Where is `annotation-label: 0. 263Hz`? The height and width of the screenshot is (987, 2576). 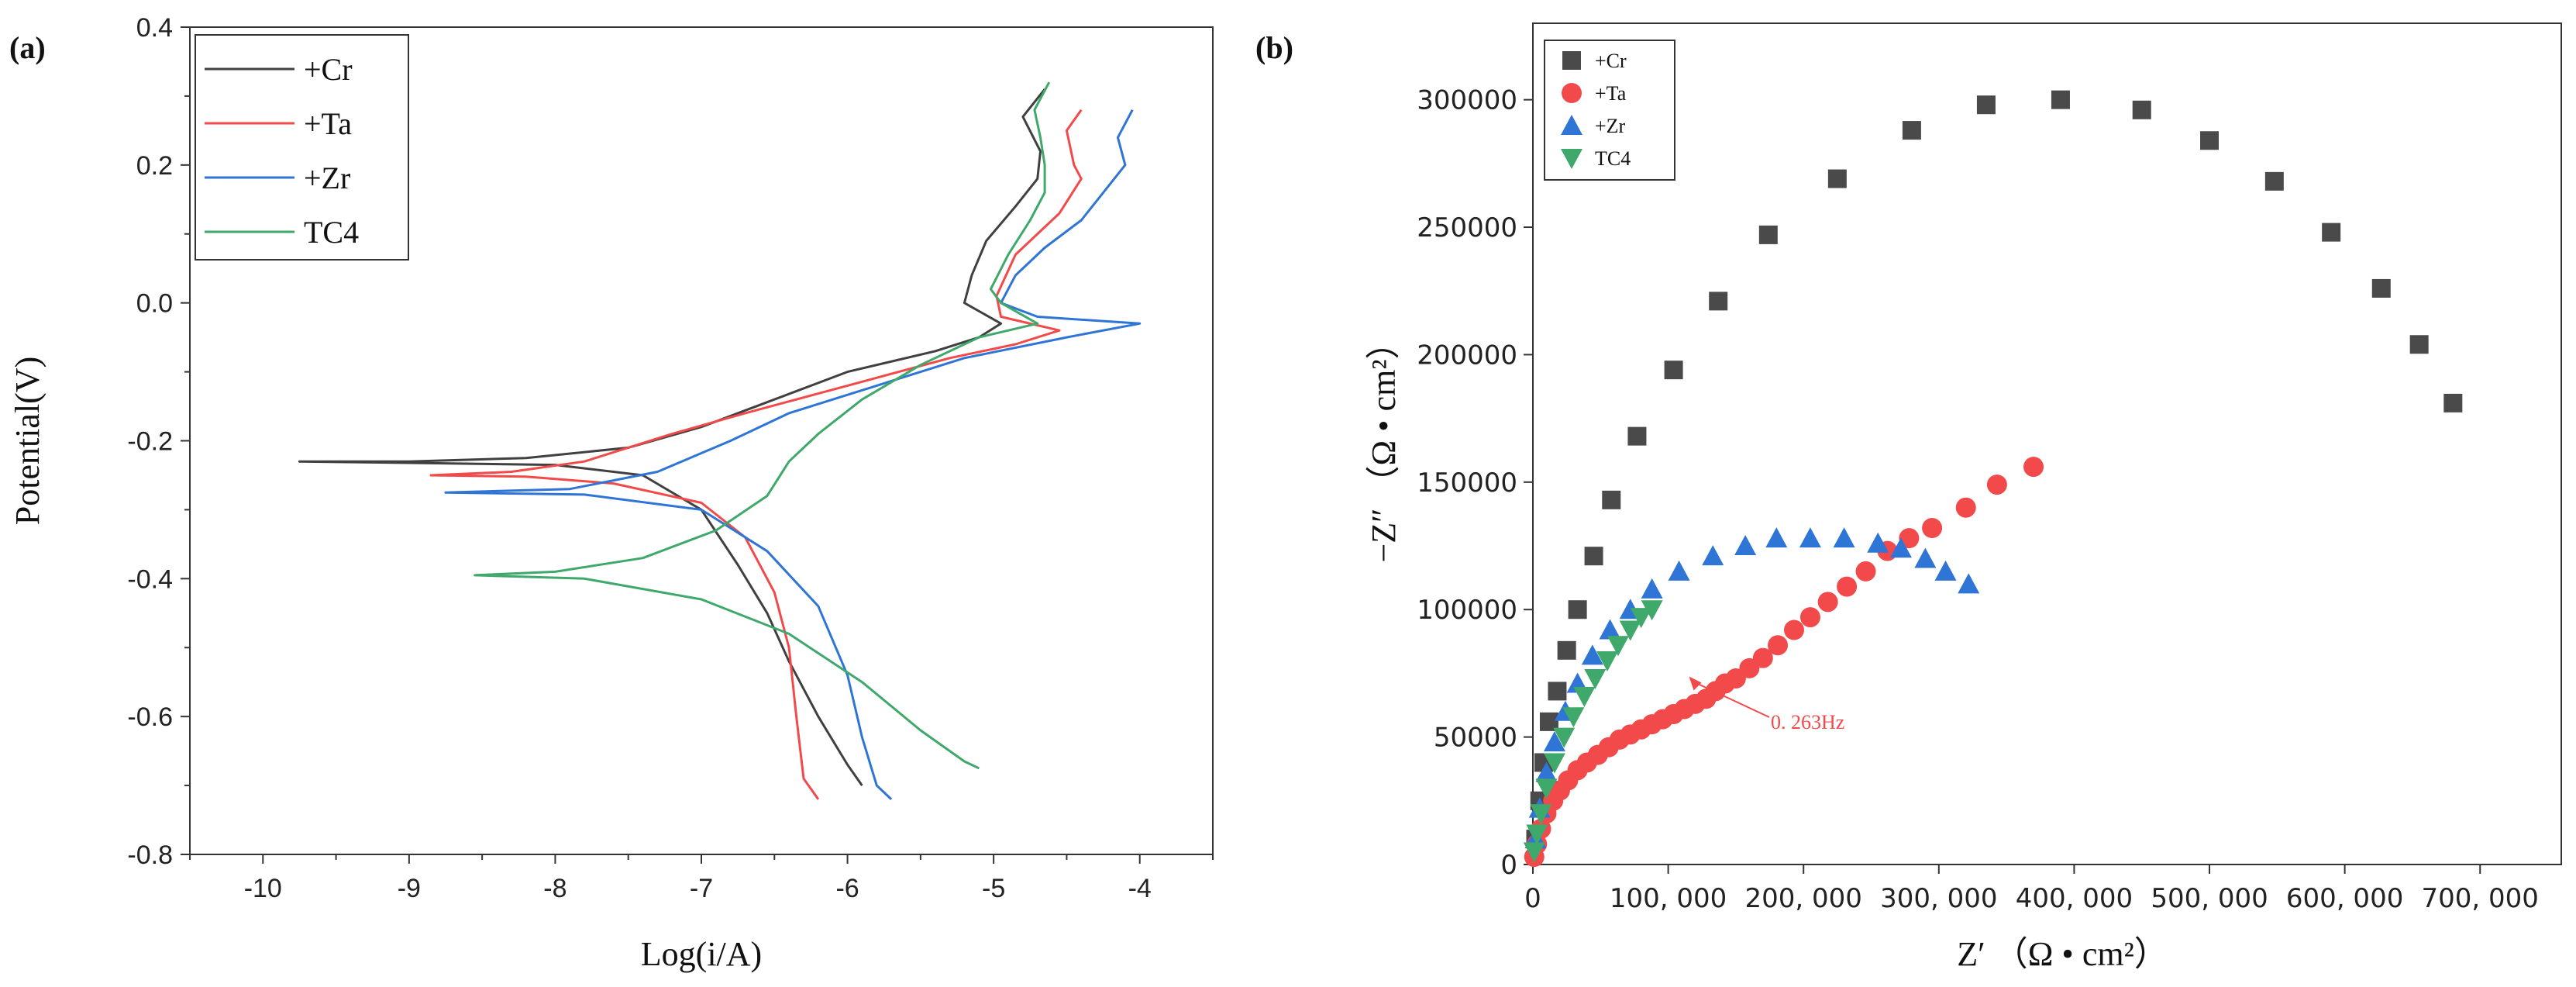
annotation-label: 0. 263Hz is located at coordinates (1807, 722).